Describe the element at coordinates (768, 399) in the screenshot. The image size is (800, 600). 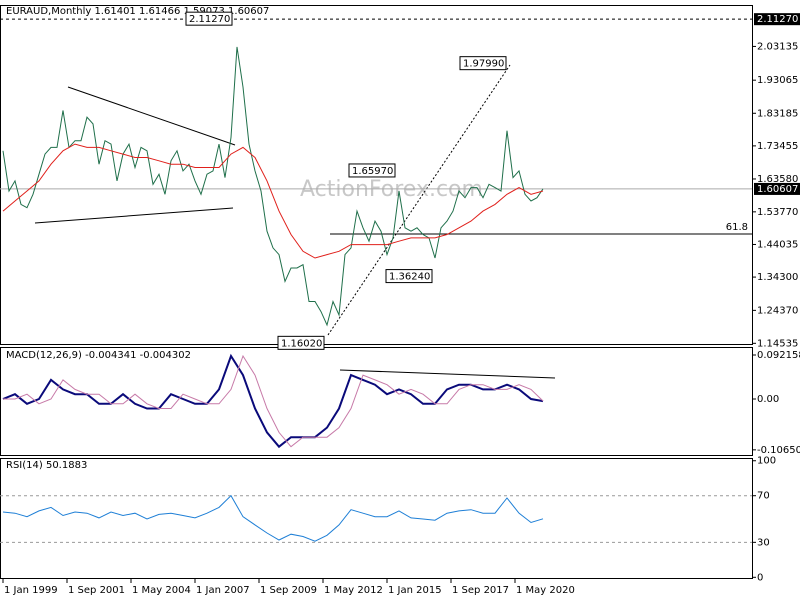
I see `y-tick-label: 0.00` at that location.